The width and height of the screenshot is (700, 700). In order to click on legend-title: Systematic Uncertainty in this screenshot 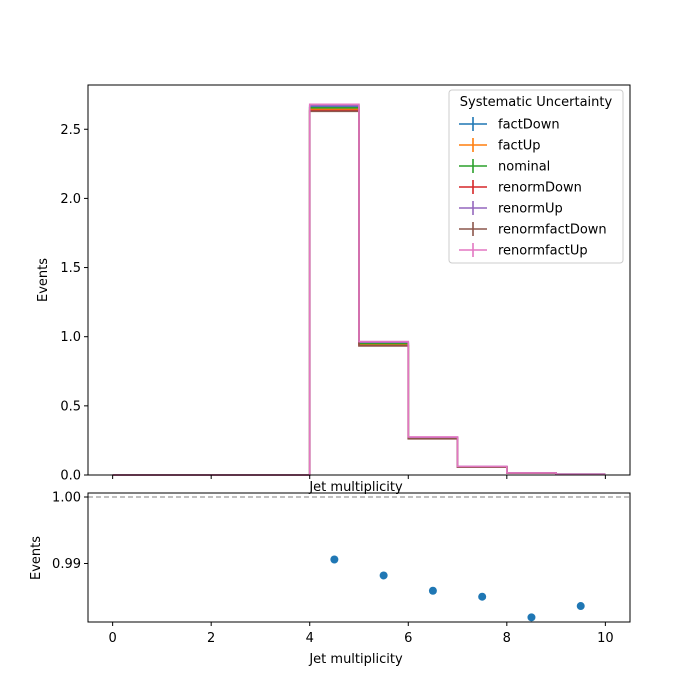, I will do `click(536, 102)`.